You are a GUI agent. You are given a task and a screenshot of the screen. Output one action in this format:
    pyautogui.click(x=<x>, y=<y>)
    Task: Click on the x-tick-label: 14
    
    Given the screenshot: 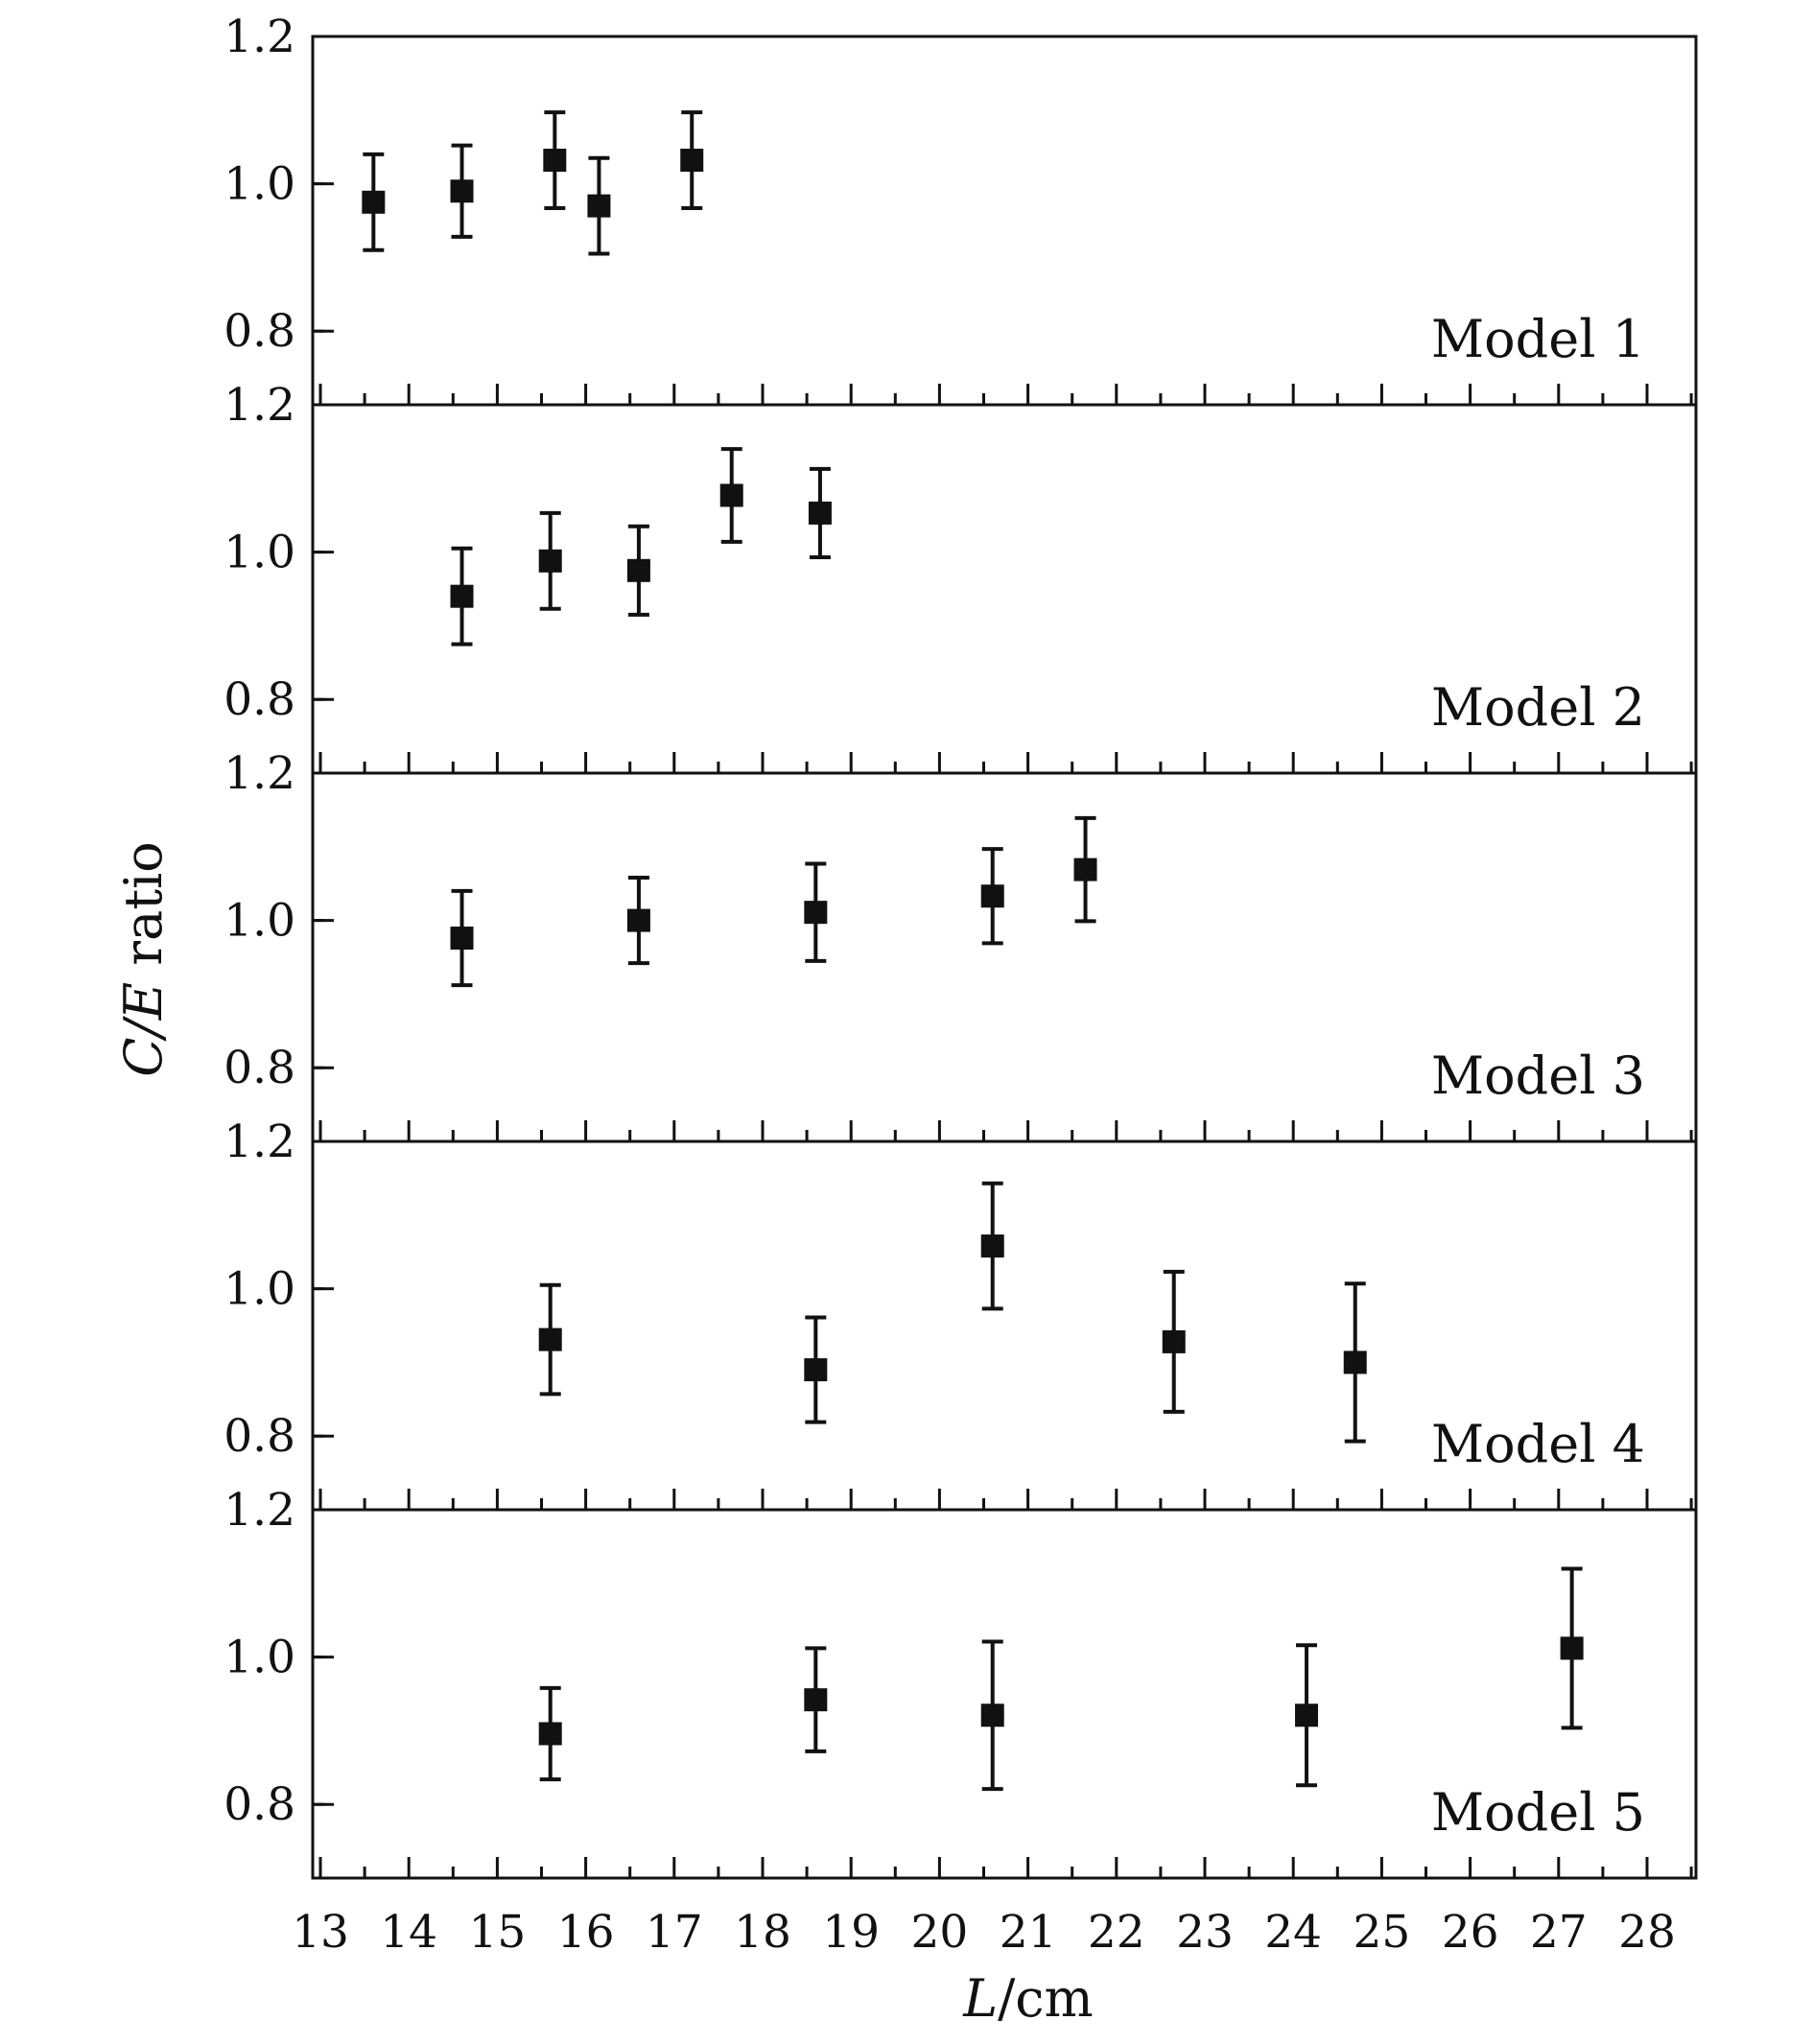 What is the action you would take?
    pyautogui.click(x=408, y=1932)
    